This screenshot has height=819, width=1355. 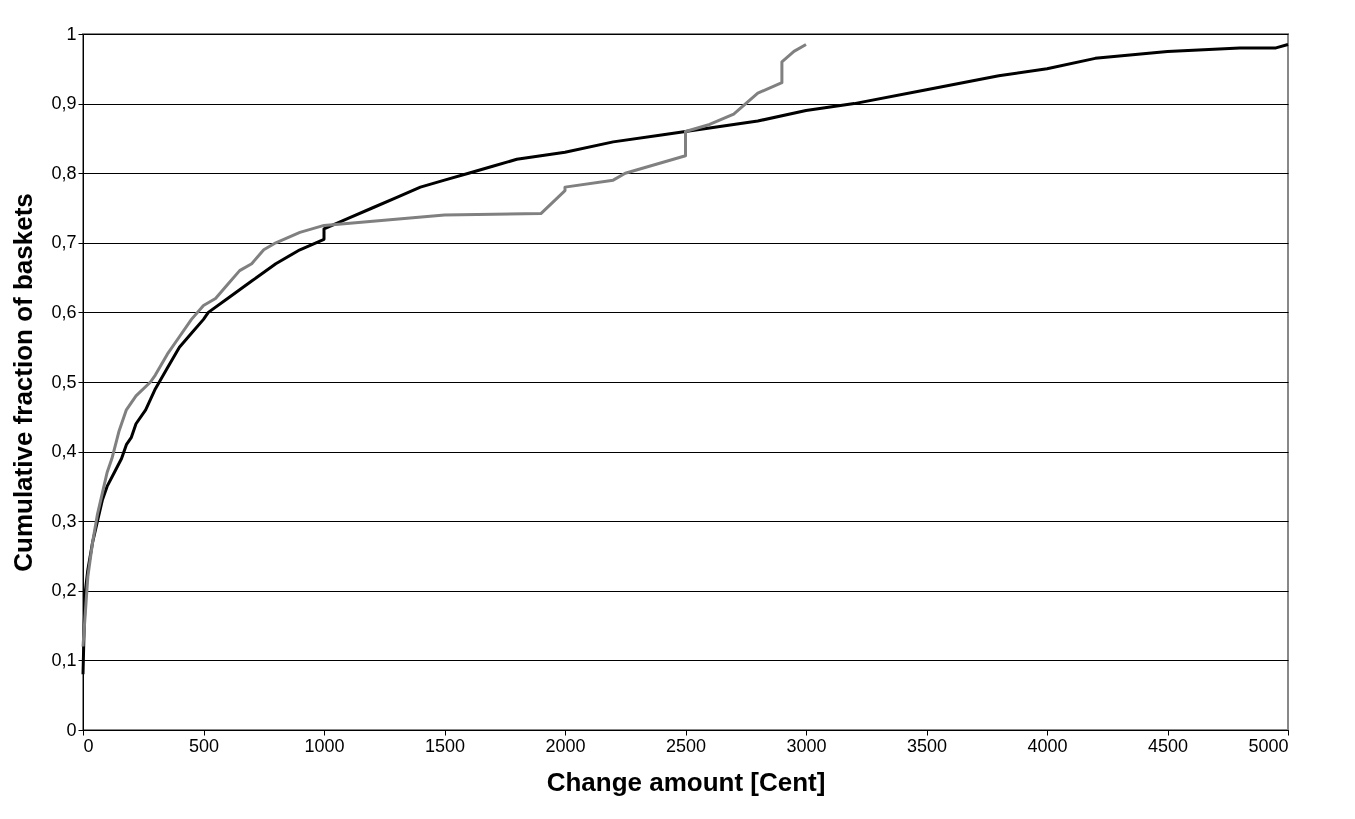 I want to click on y-tick-label: 0,1, so click(x=64, y=659).